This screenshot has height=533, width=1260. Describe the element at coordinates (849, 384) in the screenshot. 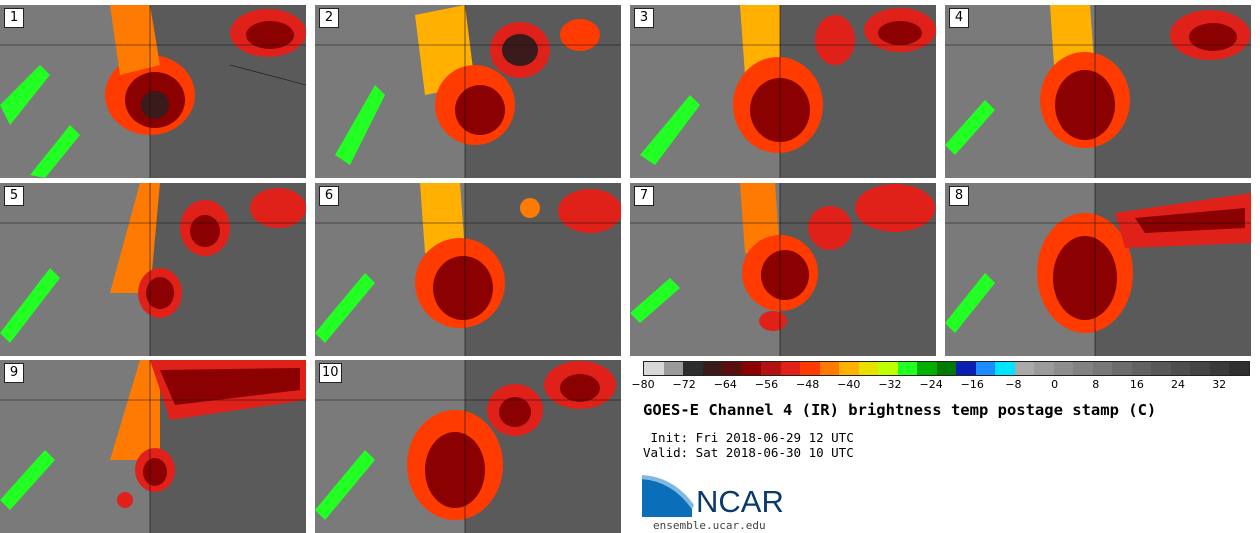

I see `colorbar-tick-label: −40` at that location.